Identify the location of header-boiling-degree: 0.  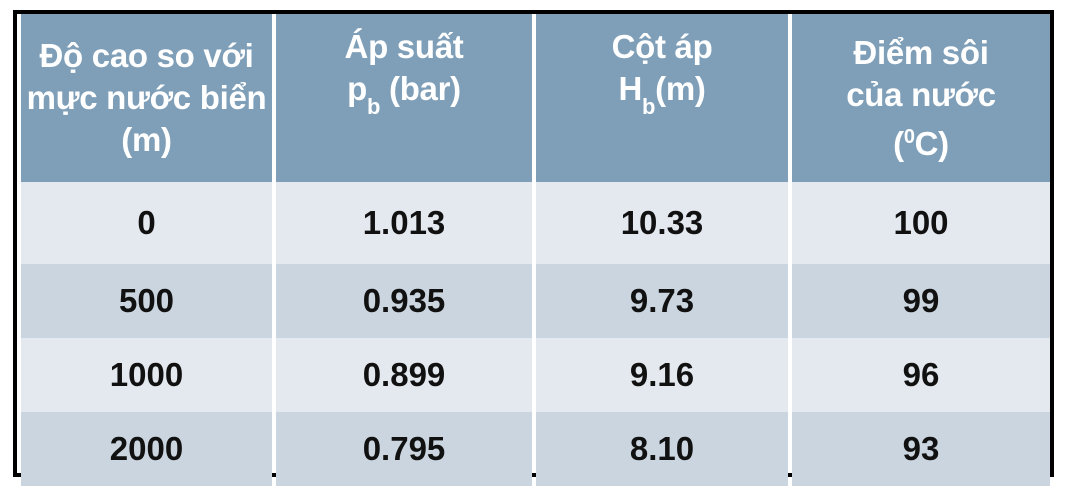
(909, 136).